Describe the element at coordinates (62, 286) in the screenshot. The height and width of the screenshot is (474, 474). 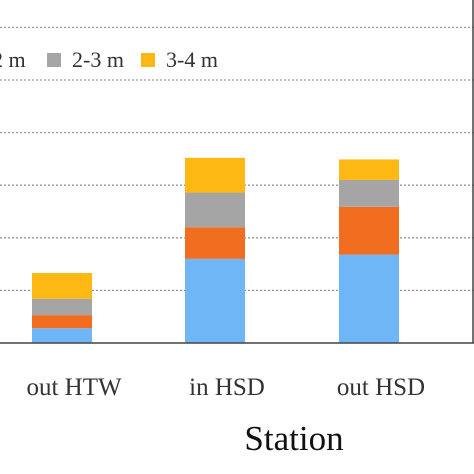
I see `bar-segment-4-out-htw` at that location.